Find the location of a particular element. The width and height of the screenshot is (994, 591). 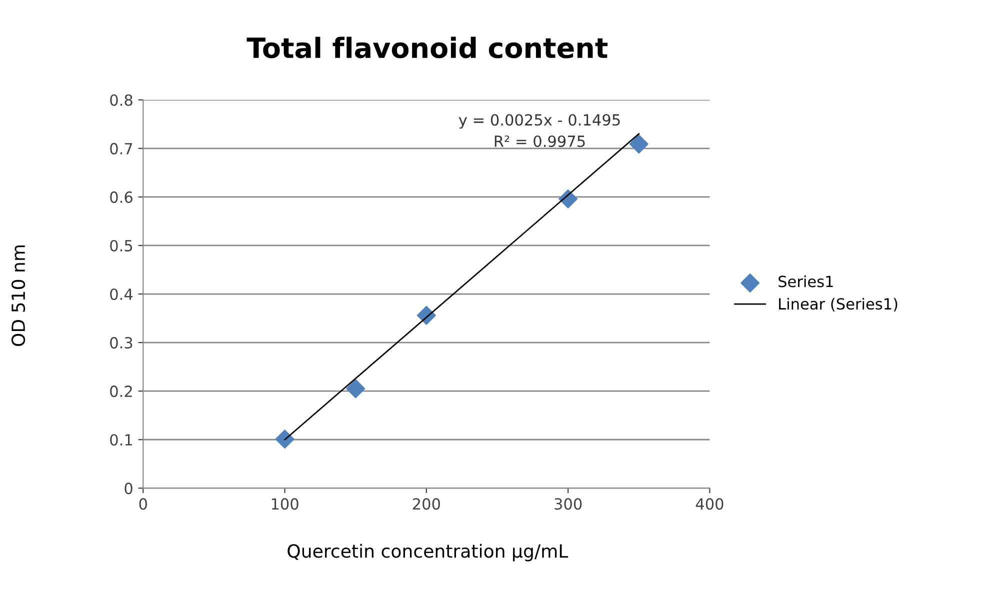

y-tick-label: 0.2 is located at coordinates (121, 392).